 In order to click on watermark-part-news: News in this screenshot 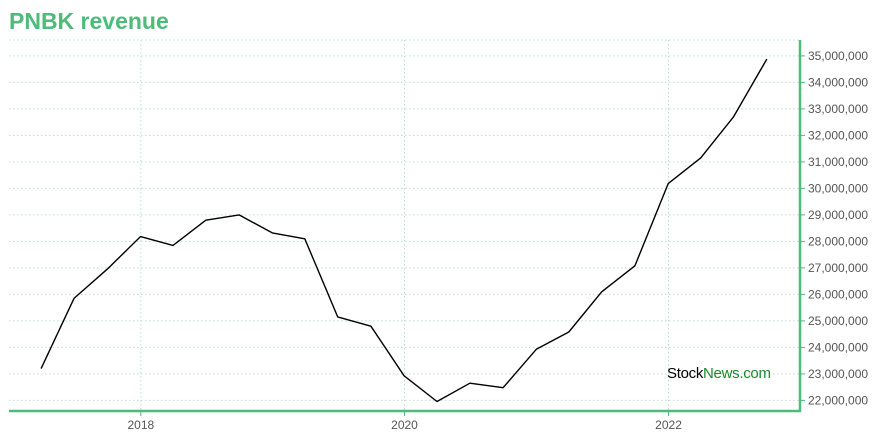, I will do `click(721, 373)`.